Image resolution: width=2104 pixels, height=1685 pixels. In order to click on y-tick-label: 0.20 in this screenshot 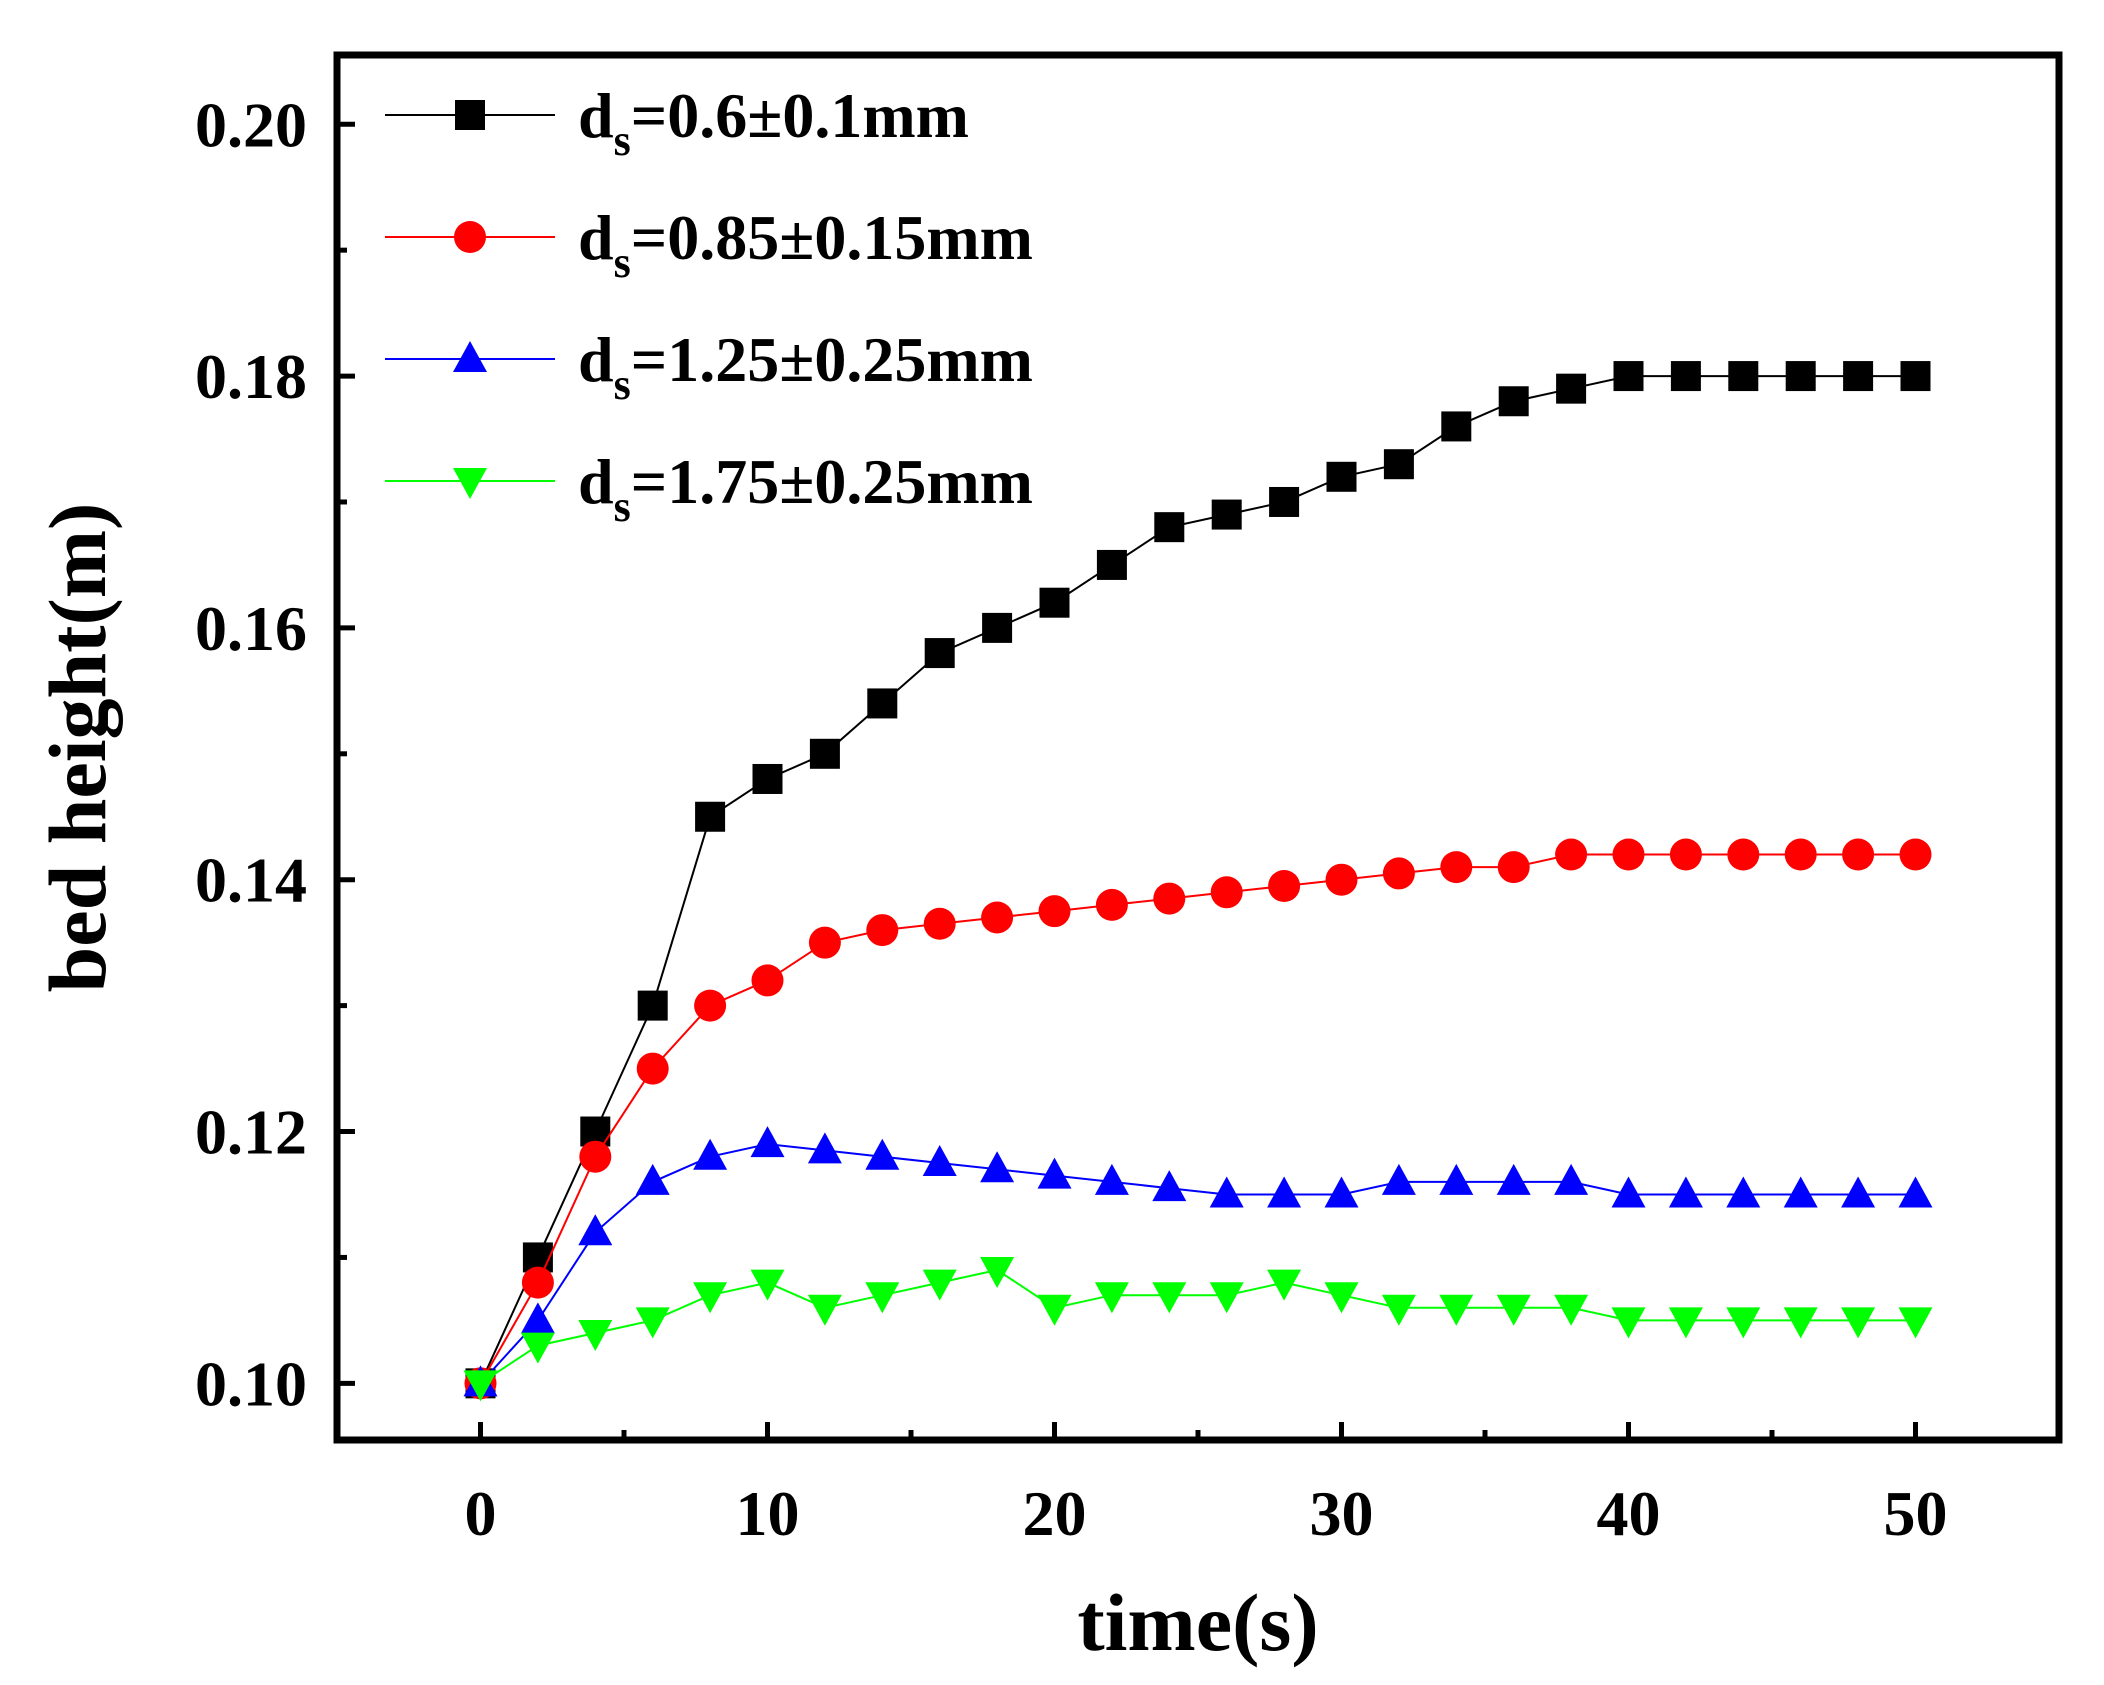, I will do `click(251, 124)`.